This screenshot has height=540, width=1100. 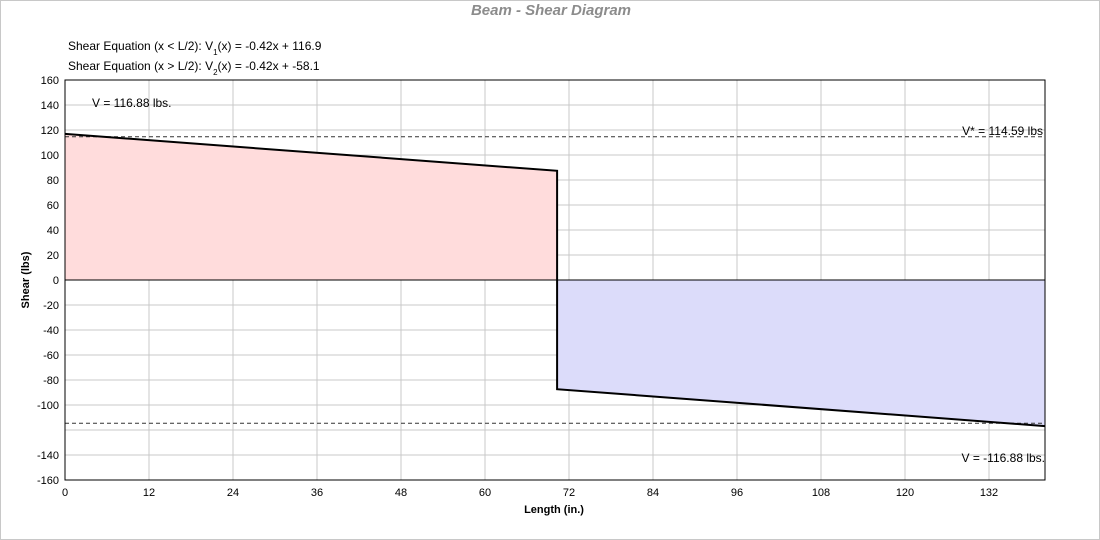 I want to click on y-tick-label: 80, so click(x=53, y=181).